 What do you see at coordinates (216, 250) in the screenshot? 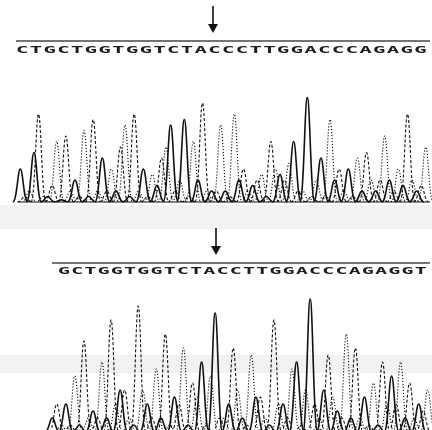
I see `mutation-arrow-head` at bounding box center [216, 250].